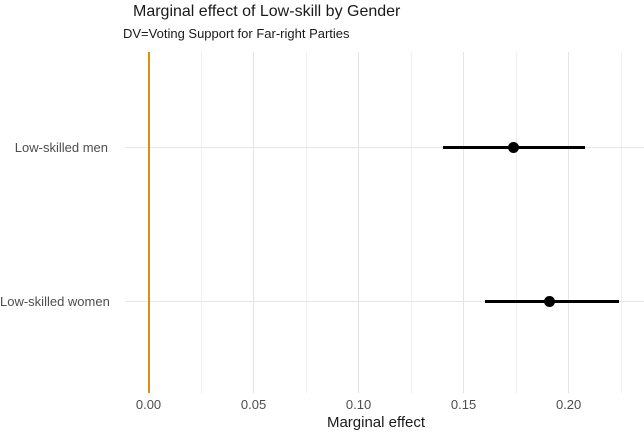 This screenshot has height=438, width=644. Describe the element at coordinates (253, 404) in the screenshot. I see `x-axis-tick-label: 0.05` at that location.